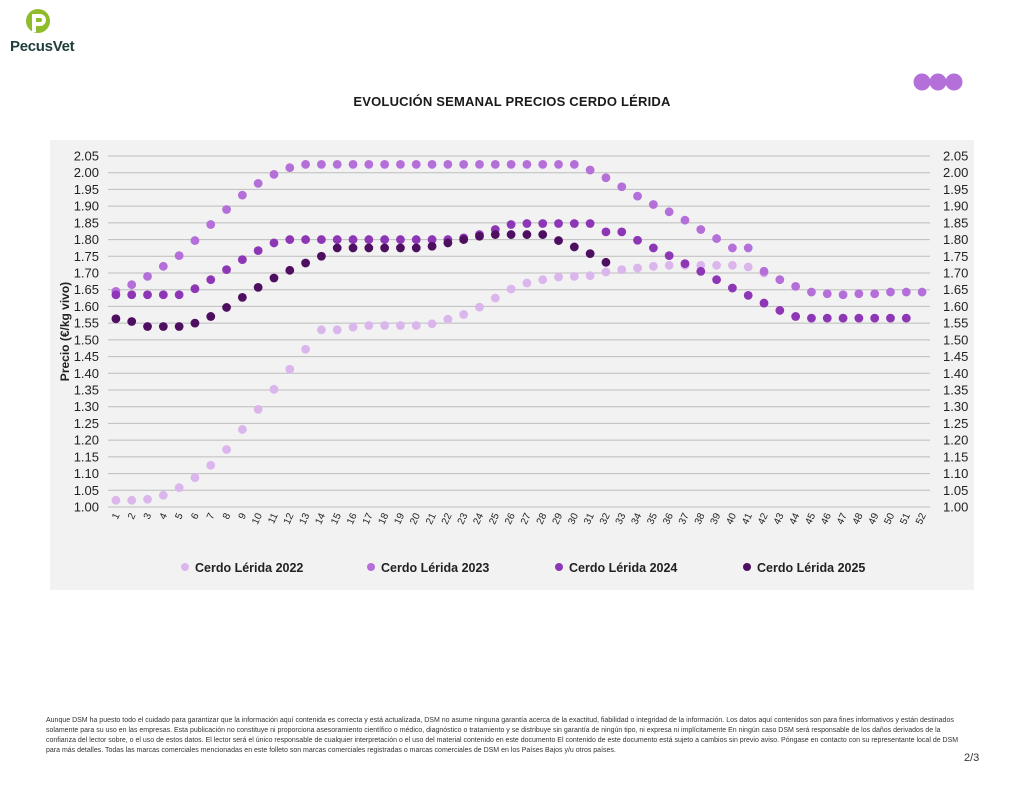 Image resolution: width=1024 pixels, height=791 pixels. Describe the element at coordinates (86, 306) in the screenshot. I see `y-tick-label-left: 1.60` at that location.